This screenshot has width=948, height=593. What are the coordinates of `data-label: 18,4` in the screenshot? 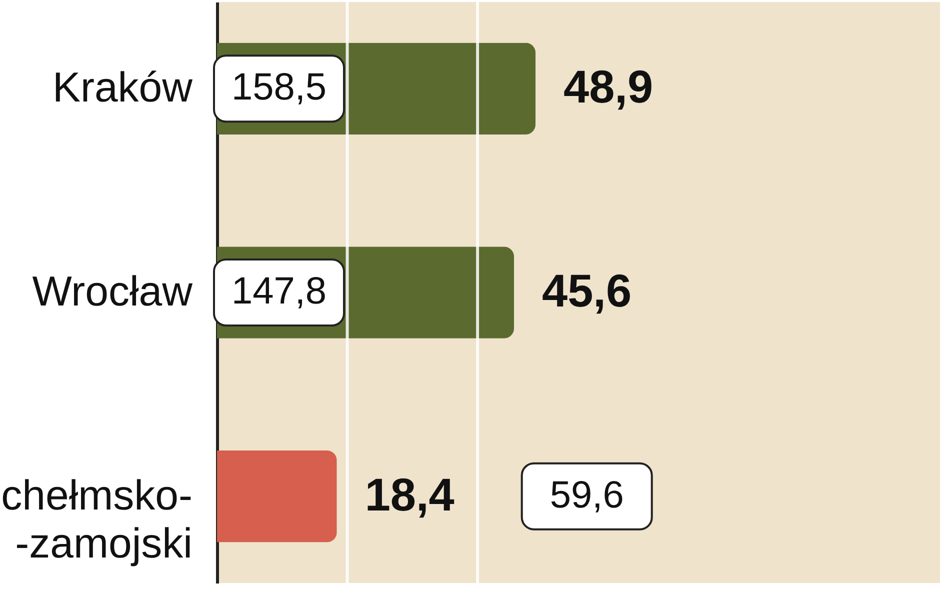 It's located at (409, 494).